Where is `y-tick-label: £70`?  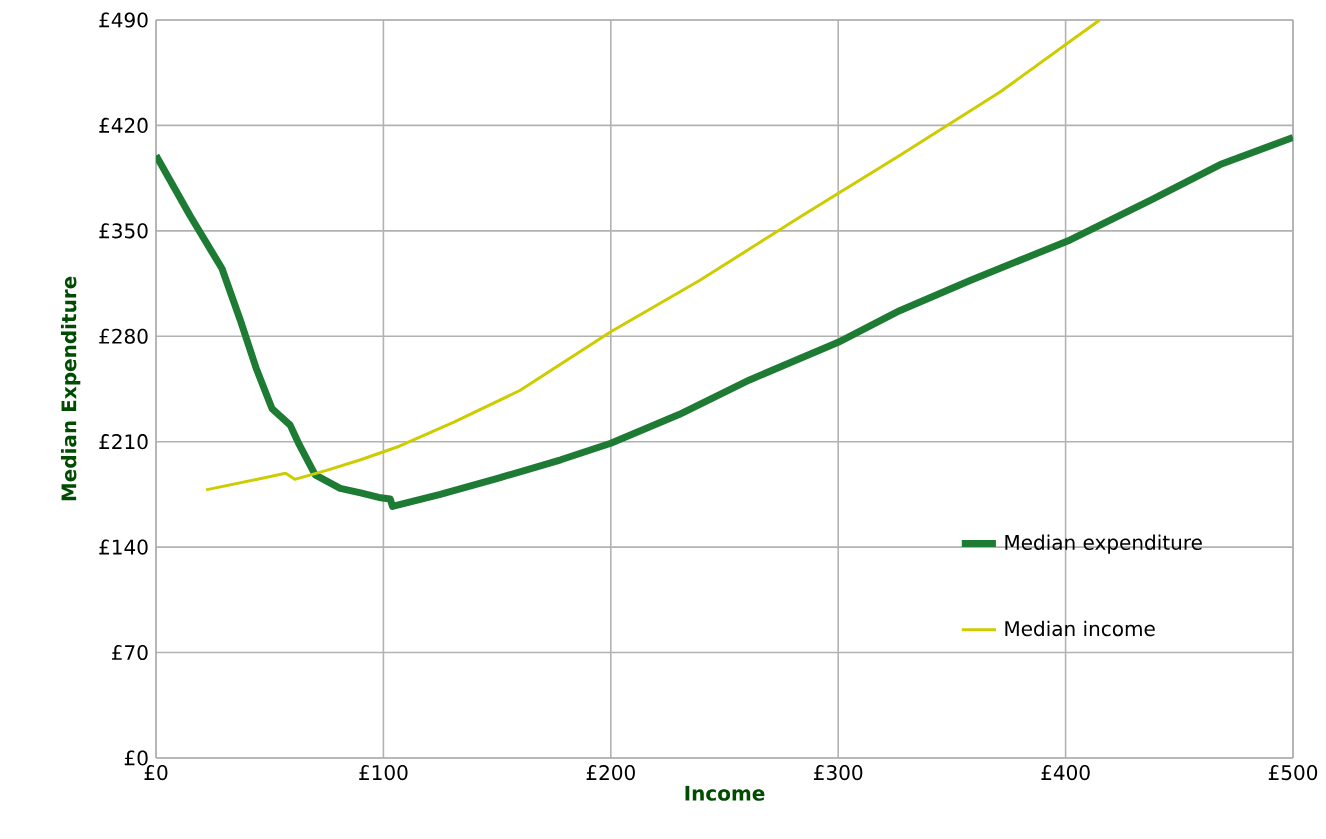 y-tick-label: £70 is located at coordinates (130, 652).